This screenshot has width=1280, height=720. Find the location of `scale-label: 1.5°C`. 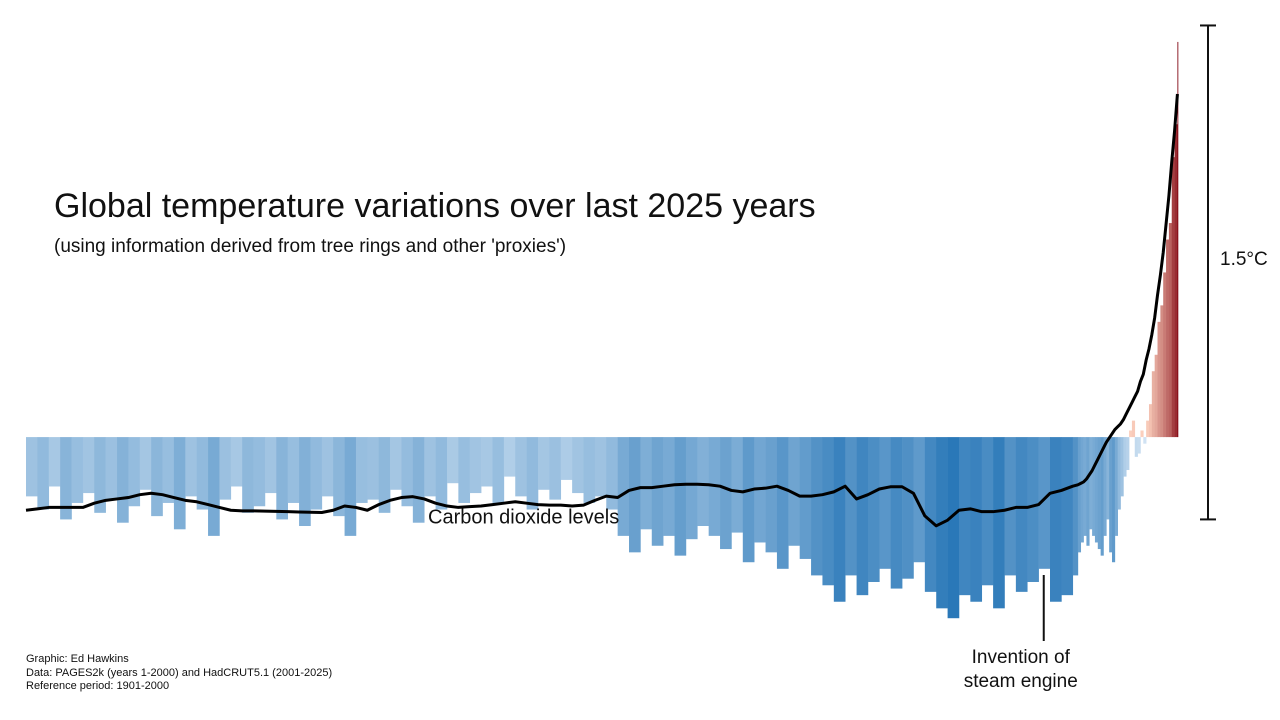

scale-label: 1.5°C is located at coordinates (1244, 259).